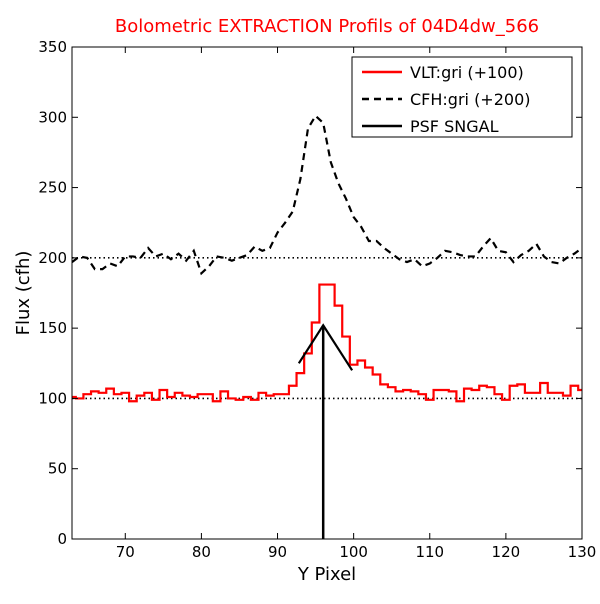 This screenshot has height=604, width=600. What do you see at coordinates (52, 117) in the screenshot?
I see `y-tick-label: 300` at bounding box center [52, 117].